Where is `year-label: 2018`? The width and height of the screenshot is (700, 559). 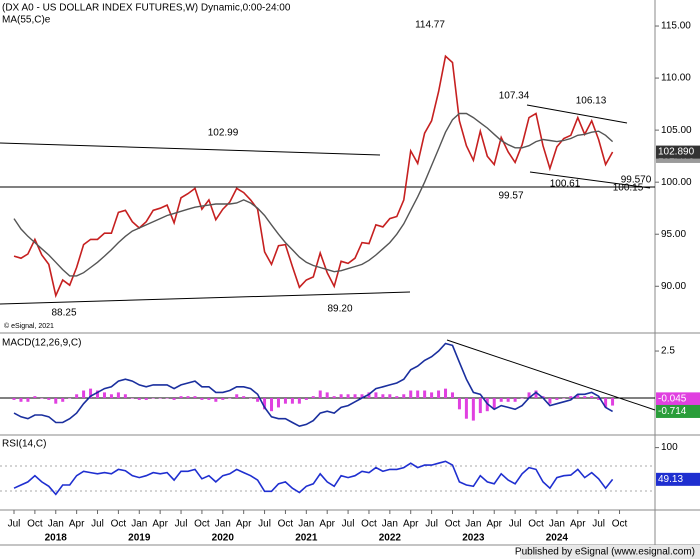
year-label: 2018 is located at coordinates (56, 538).